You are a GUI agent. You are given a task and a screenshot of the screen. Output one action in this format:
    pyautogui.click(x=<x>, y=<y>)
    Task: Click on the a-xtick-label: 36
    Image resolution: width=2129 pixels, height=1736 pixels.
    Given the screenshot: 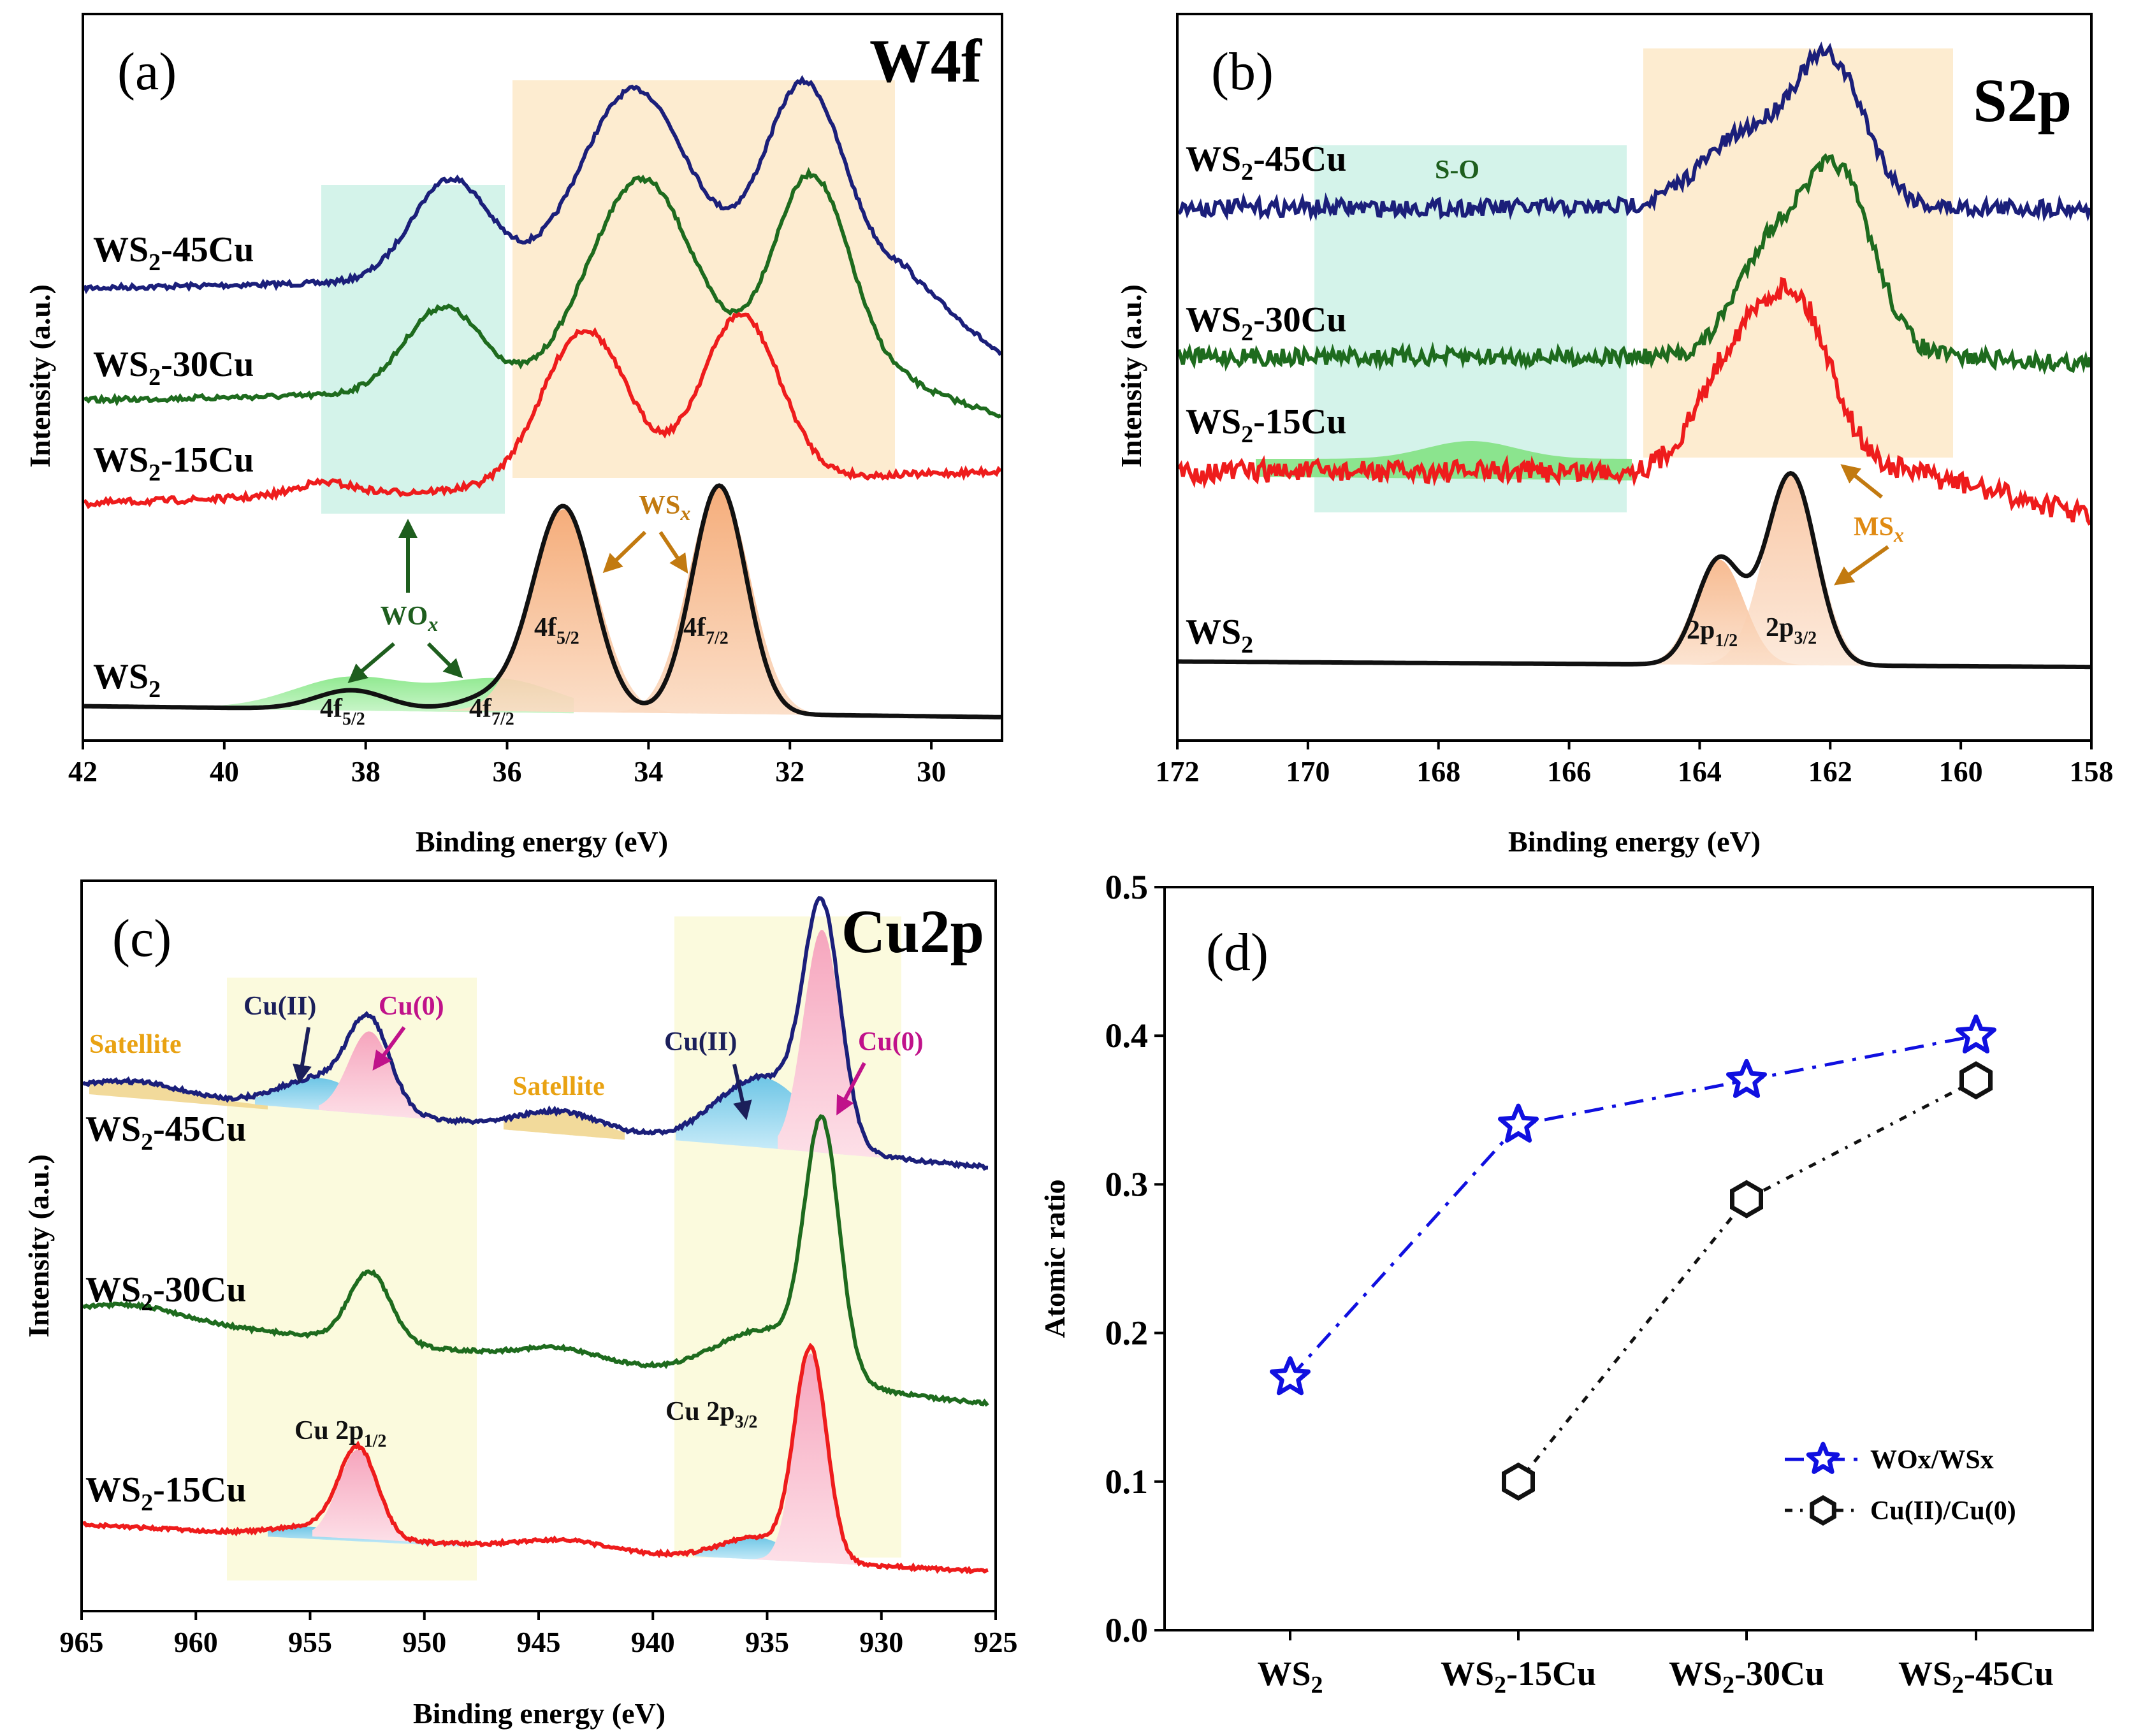 What is the action you would take?
    pyautogui.click(x=507, y=771)
    